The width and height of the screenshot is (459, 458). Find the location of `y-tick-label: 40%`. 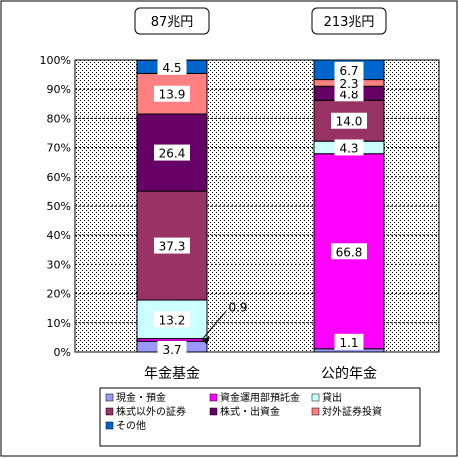

y-tick-label: 40% is located at coordinates (59, 235).